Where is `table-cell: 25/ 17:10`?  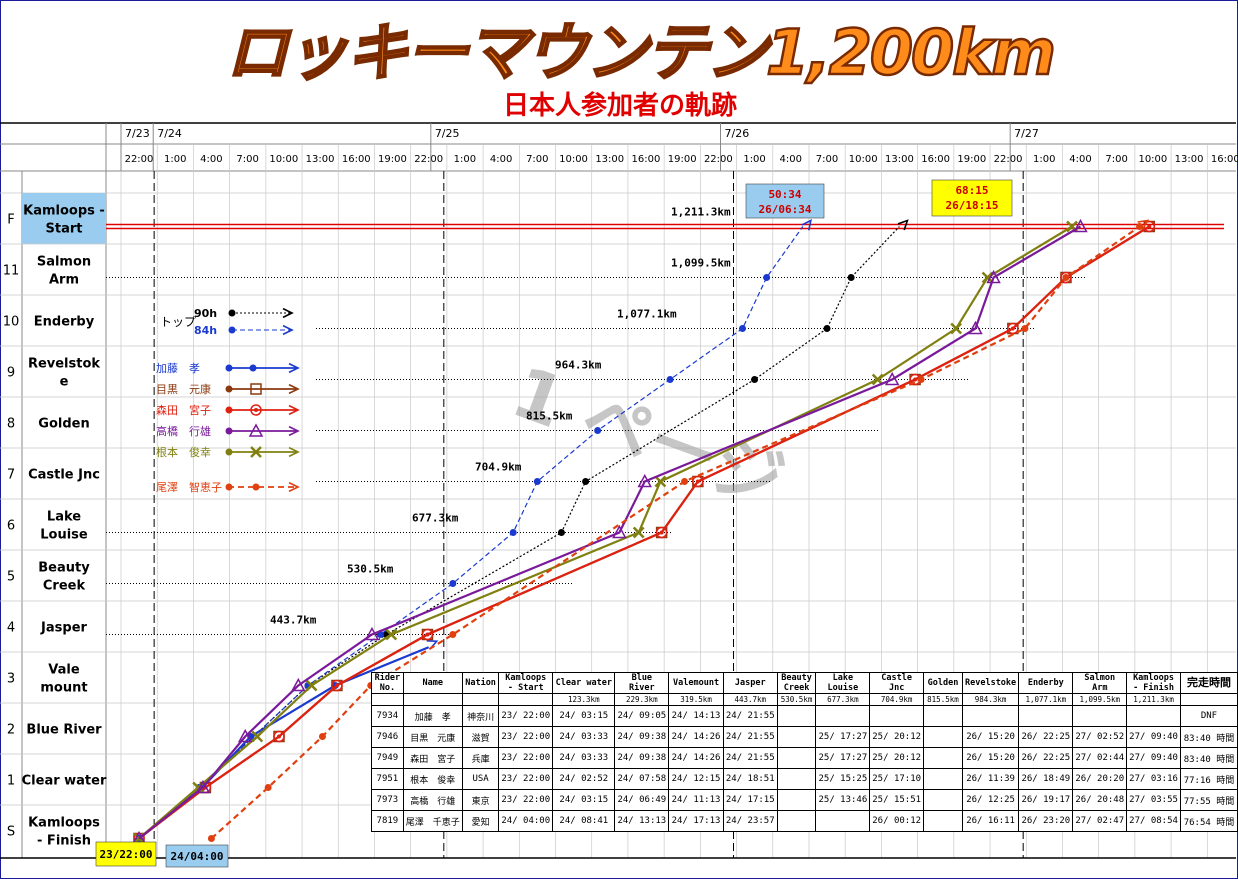 table-cell: 25/ 17:10 is located at coordinates (897, 779).